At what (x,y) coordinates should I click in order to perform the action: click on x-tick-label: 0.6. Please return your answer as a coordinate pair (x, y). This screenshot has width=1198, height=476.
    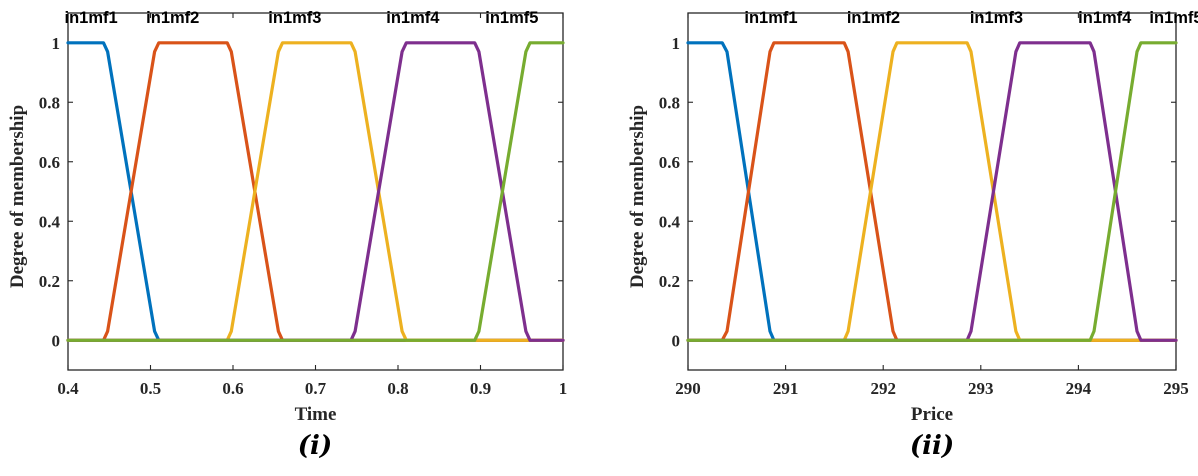
    Looking at the image, I should click on (232, 388).